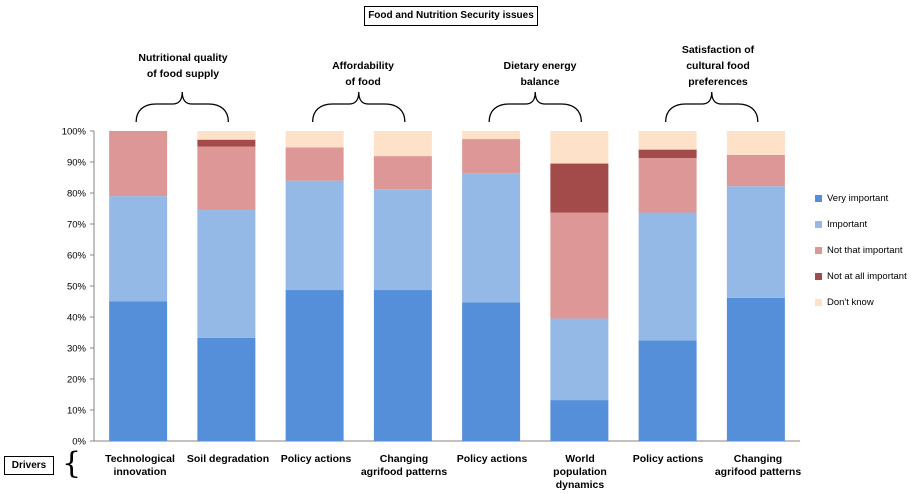  Describe the element at coordinates (140, 465) in the screenshot. I see `x-label-technological-innovation: Technological innovation` at that location.